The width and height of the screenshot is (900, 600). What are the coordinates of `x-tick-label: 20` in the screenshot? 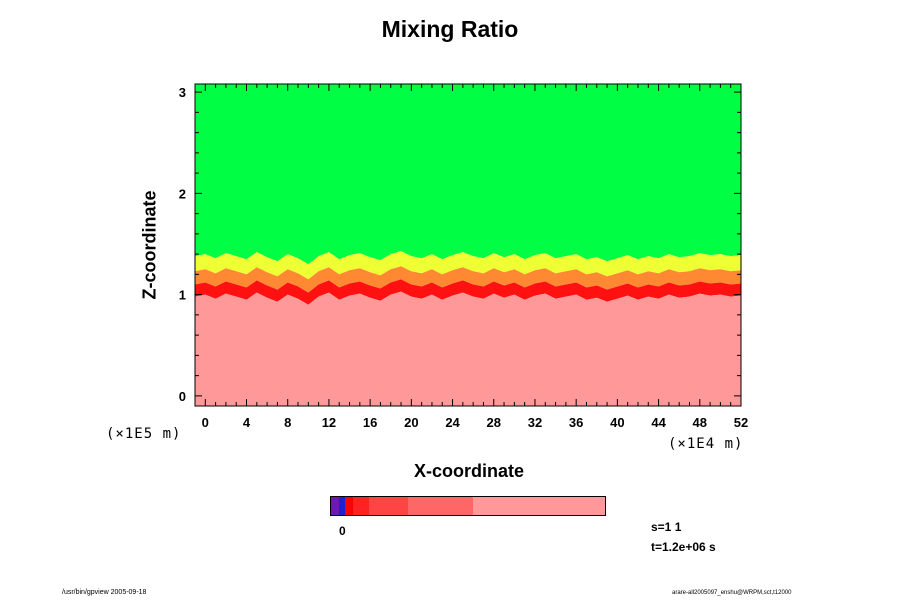 It's located at (411, 422).